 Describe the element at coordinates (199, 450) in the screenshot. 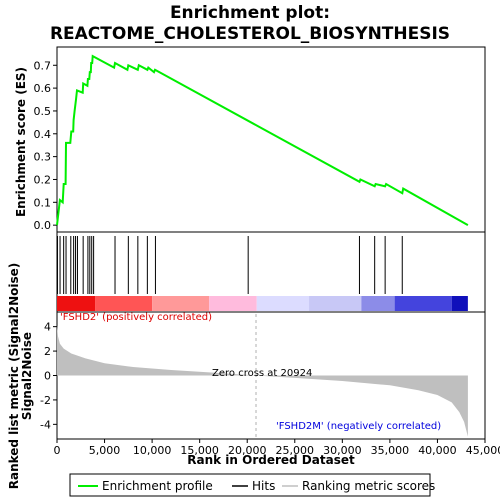

I see `x-tick-label: 15,000` at that location.